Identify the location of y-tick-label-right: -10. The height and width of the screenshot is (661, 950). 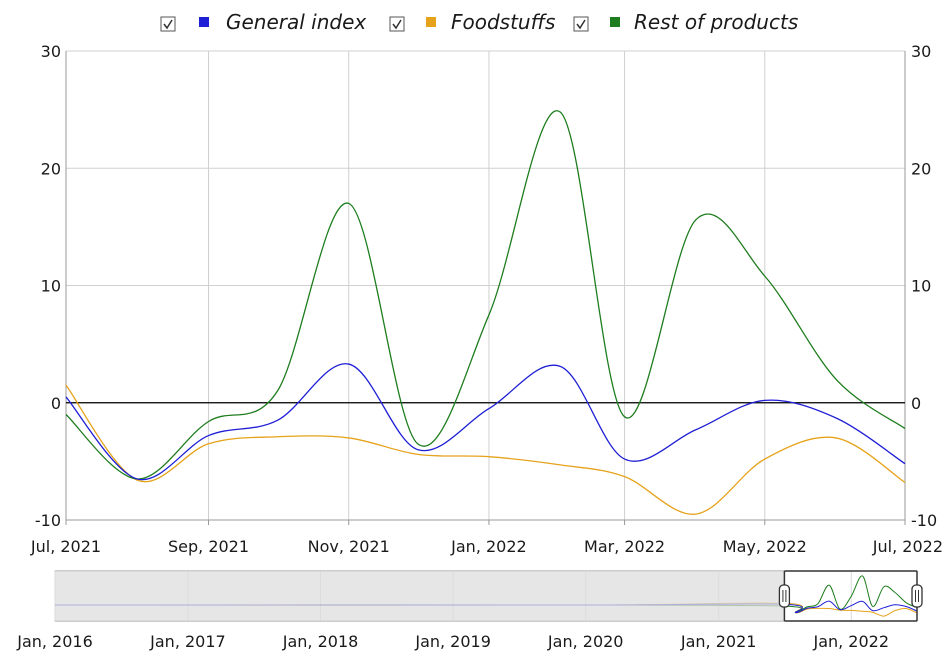
(924, 520).